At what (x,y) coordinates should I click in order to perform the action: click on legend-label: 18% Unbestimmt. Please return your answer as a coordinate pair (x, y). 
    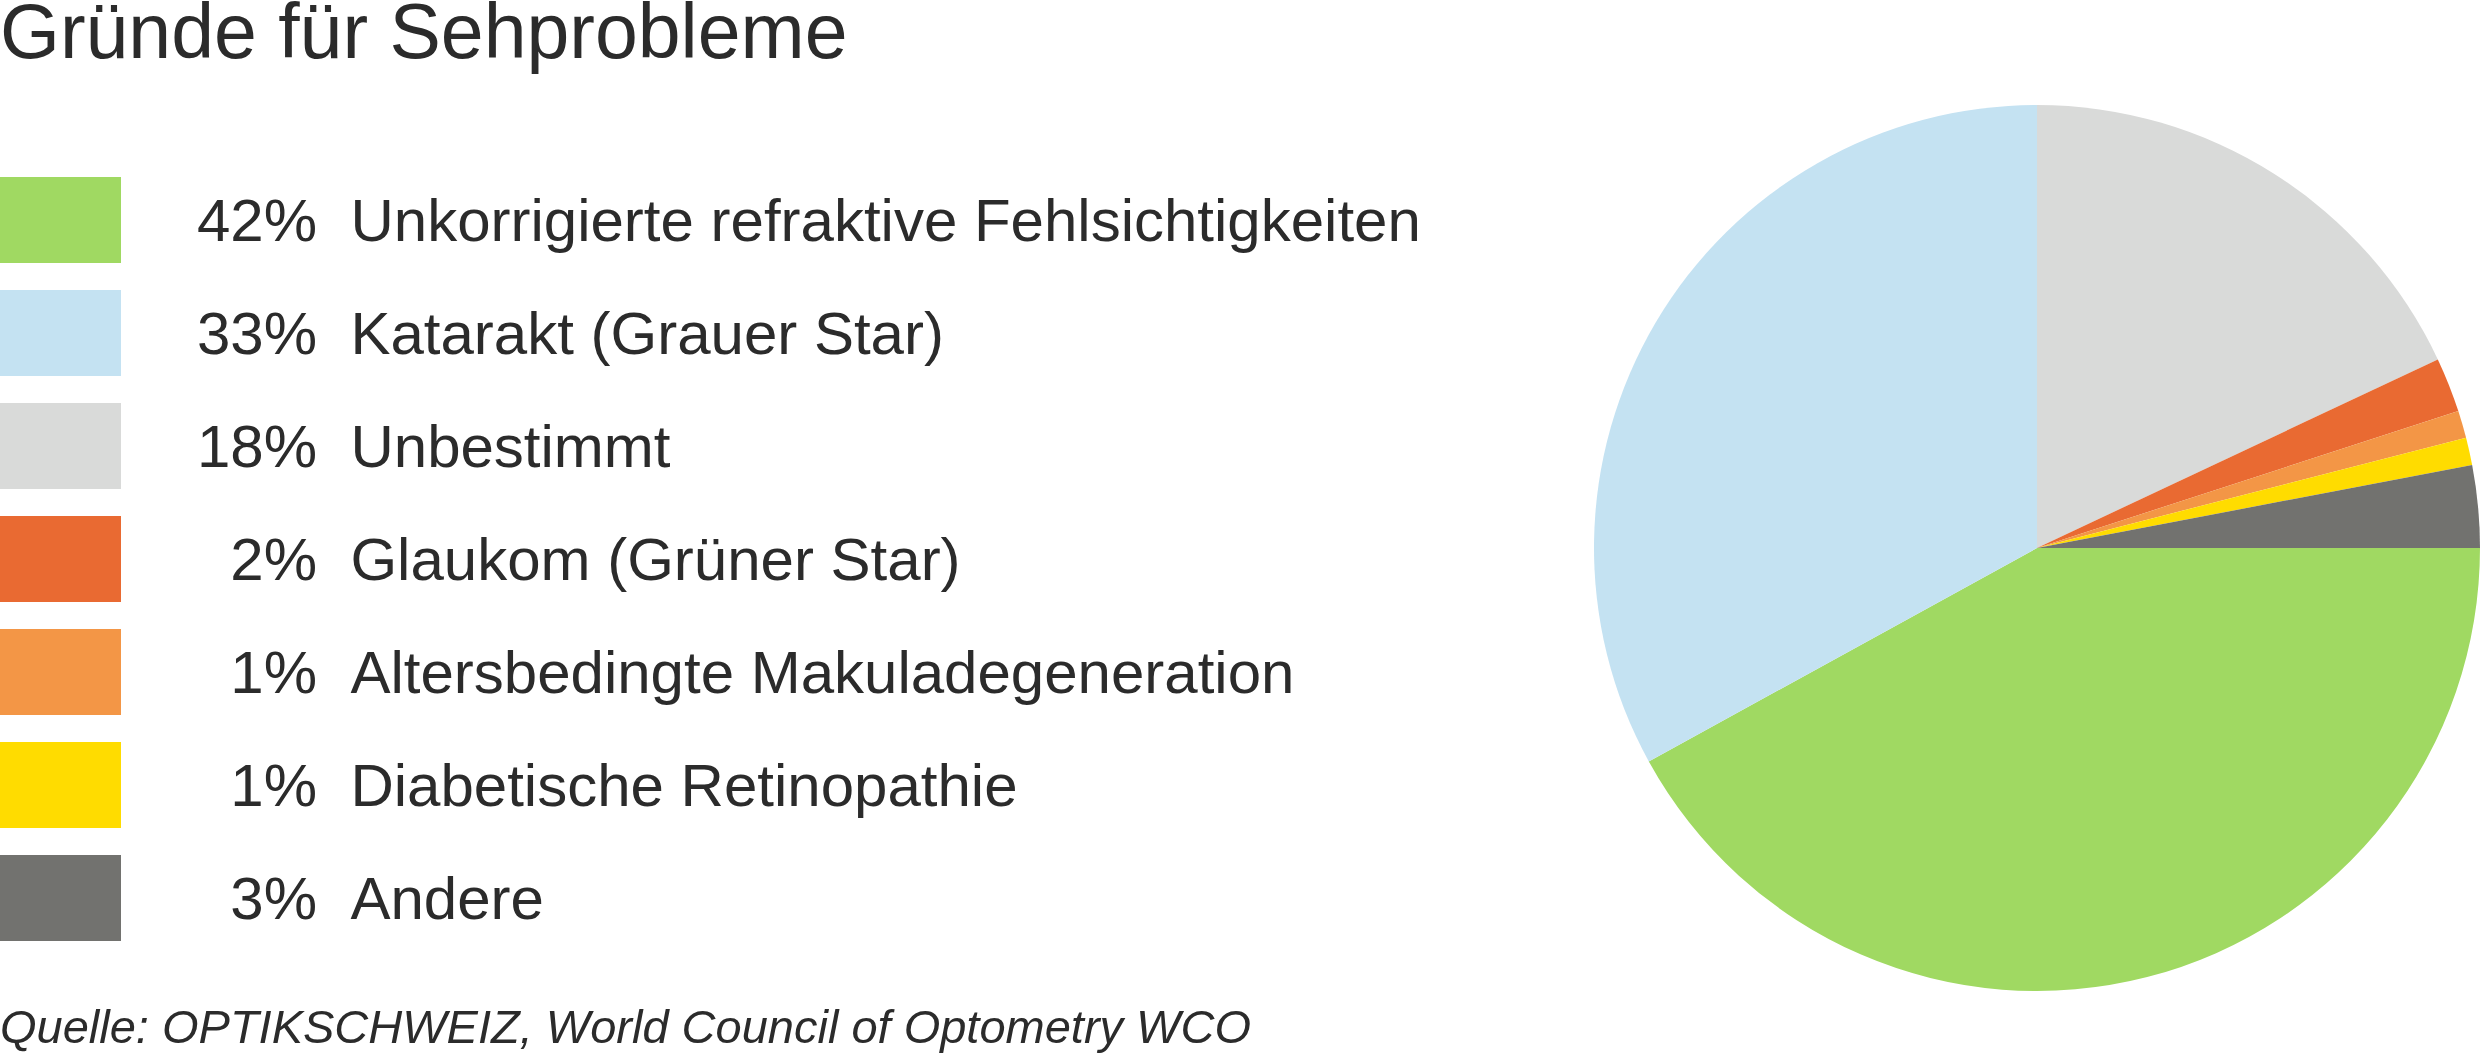
    Looking at the image, I should click on (434, 446).